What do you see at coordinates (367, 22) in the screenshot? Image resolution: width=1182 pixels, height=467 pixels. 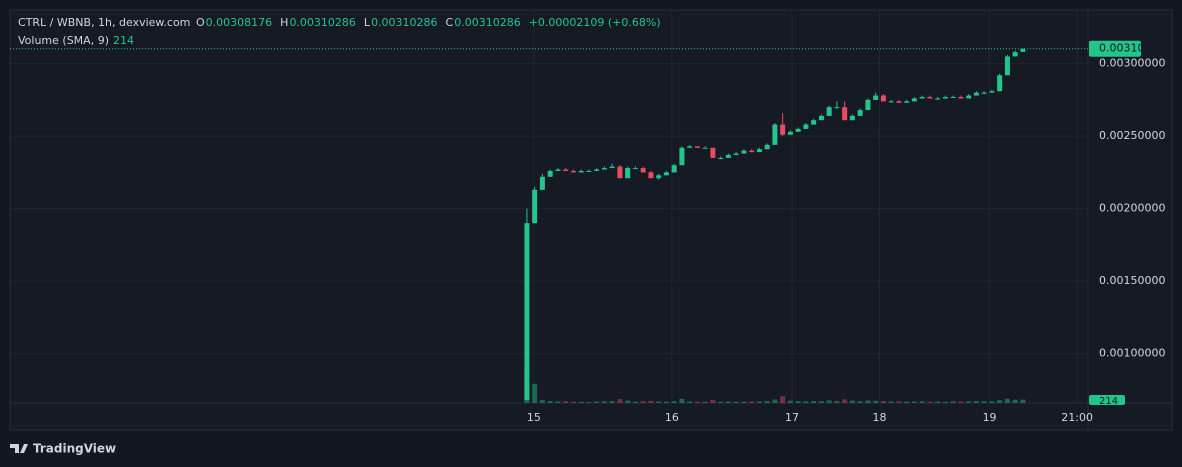 I see `ohlc-label: L` at bounding box center [367, 22].